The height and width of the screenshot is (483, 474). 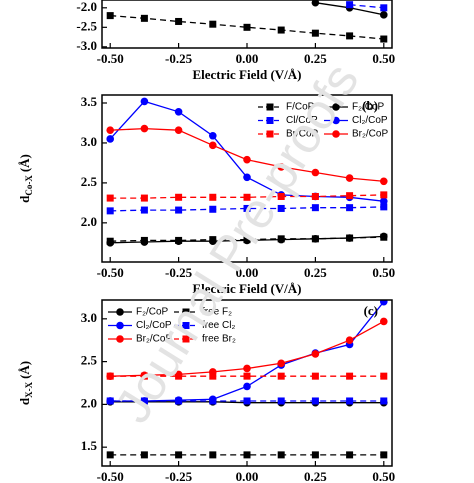 I want to click on y-axis-label-unit: (Å), so click(x=24, y=163).